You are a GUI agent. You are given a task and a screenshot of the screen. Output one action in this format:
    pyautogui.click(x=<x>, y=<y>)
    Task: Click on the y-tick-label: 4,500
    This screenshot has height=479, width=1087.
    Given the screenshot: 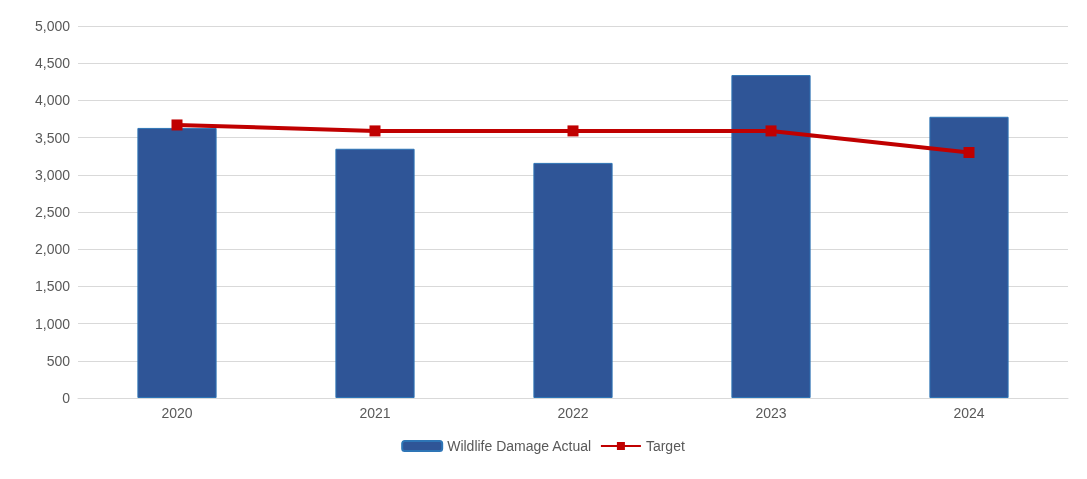 What is the action you would take?
    pyautogui.click(x=52, y=63)
    